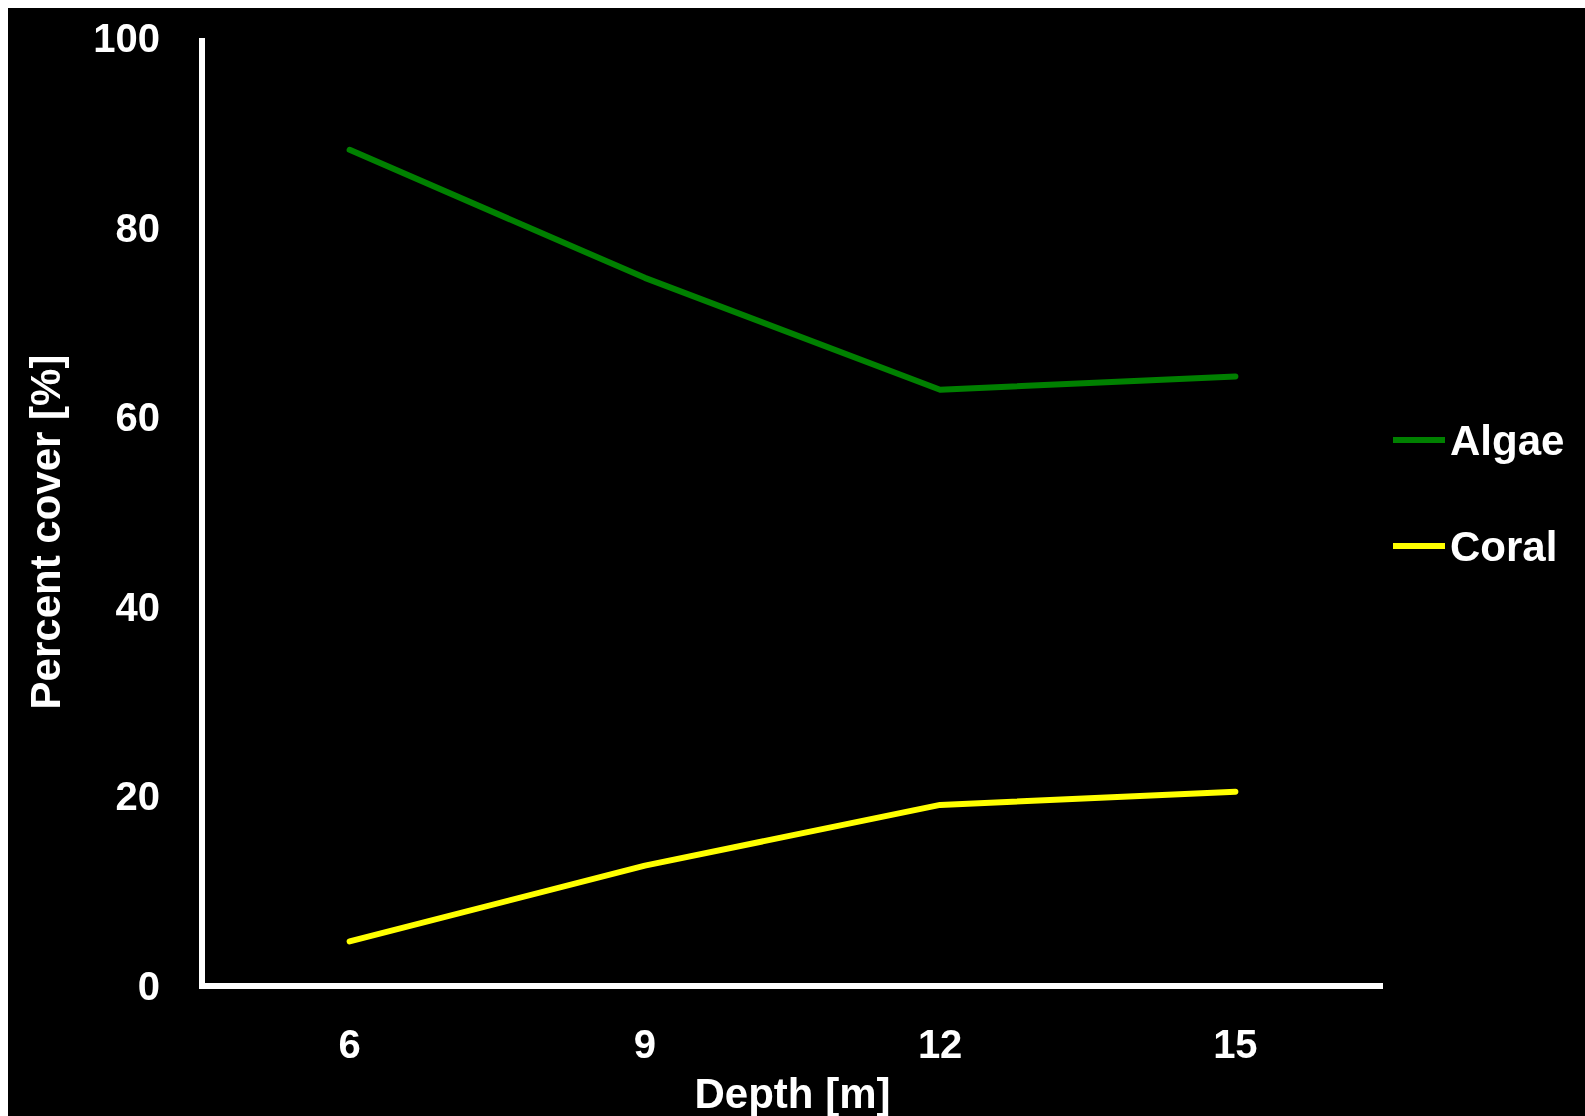 This screenshot has width=1585, height=1116. What do you see at coordinates (45, 532) in the screenshot?
I see `y-axis-title: Percent cover [%]` at bounding box center [45, 532].